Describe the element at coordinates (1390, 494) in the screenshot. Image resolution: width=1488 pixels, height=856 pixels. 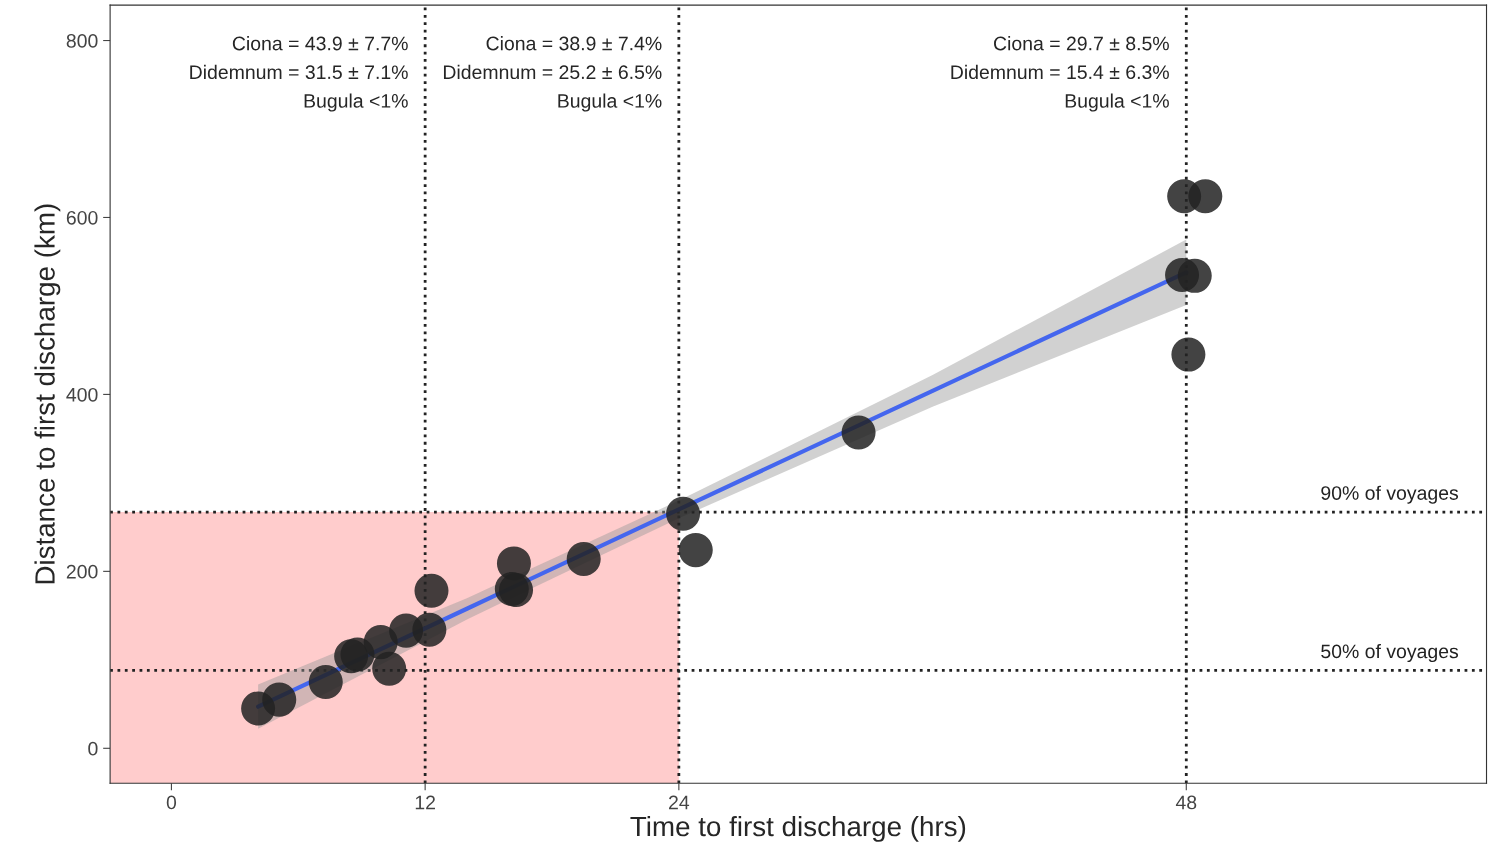
I see `ref-line-label: 90% of voyages` at that location.